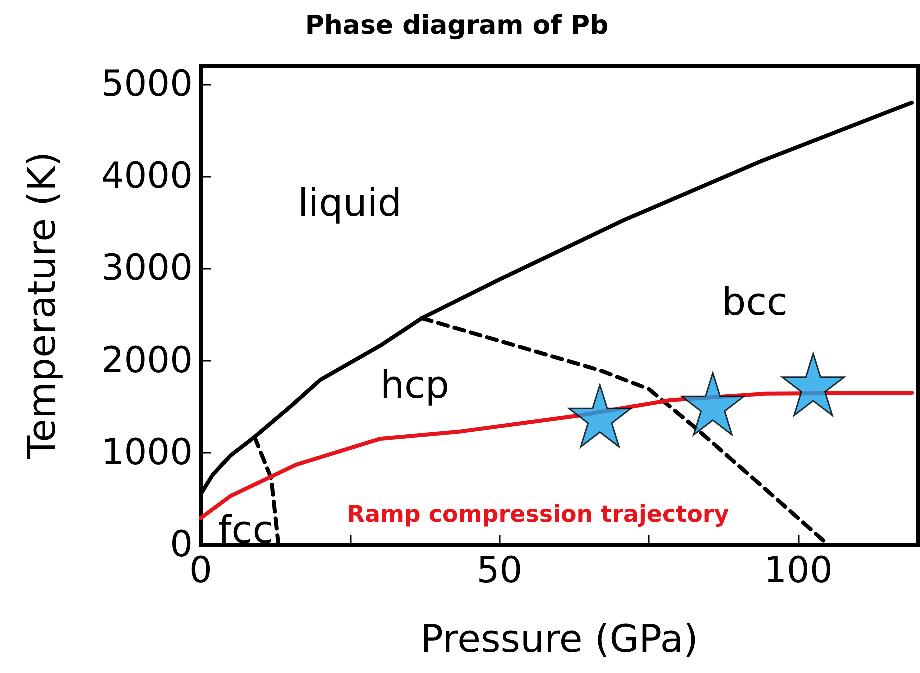 Image resolution: width=920 pixels, height=673 pixels. What do you see at coordinates (147, 269) in the screenshot?
I see `y-tick-label: 3000` at bounding box center [147, 269].